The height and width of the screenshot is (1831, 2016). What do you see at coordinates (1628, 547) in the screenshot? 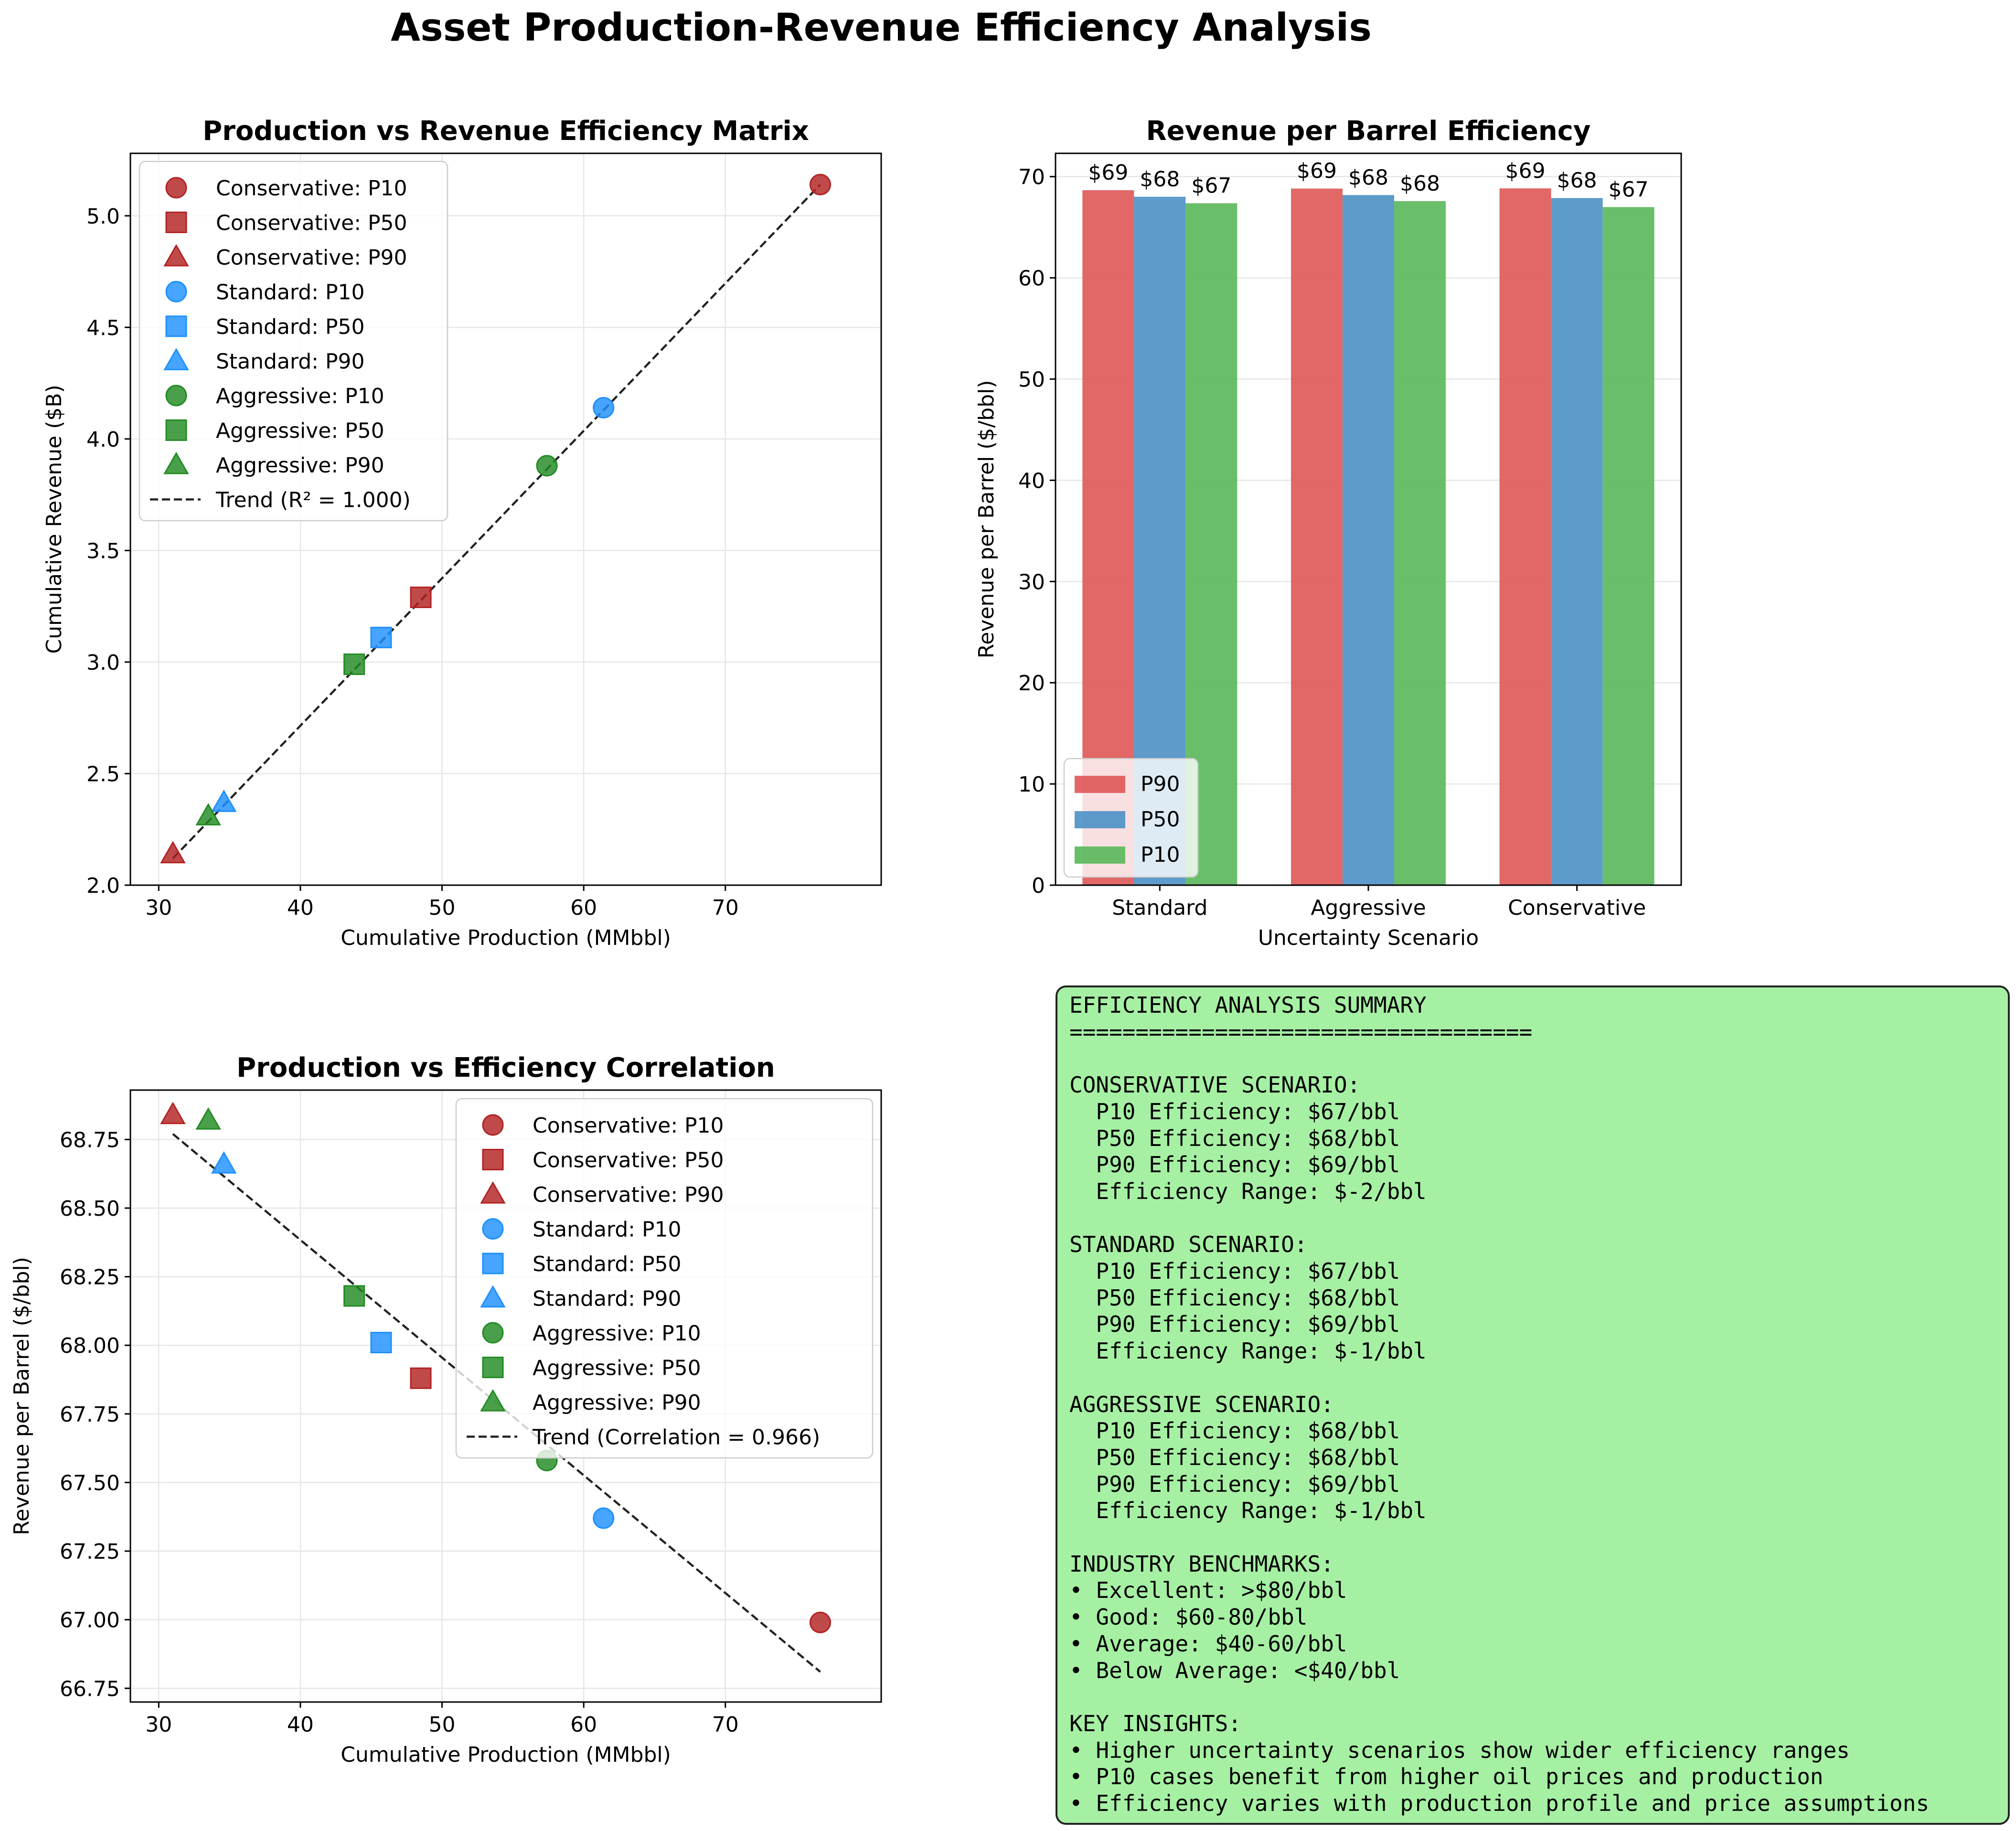
I see `bar-conservative-p10` at bounding box center [1628, 547].